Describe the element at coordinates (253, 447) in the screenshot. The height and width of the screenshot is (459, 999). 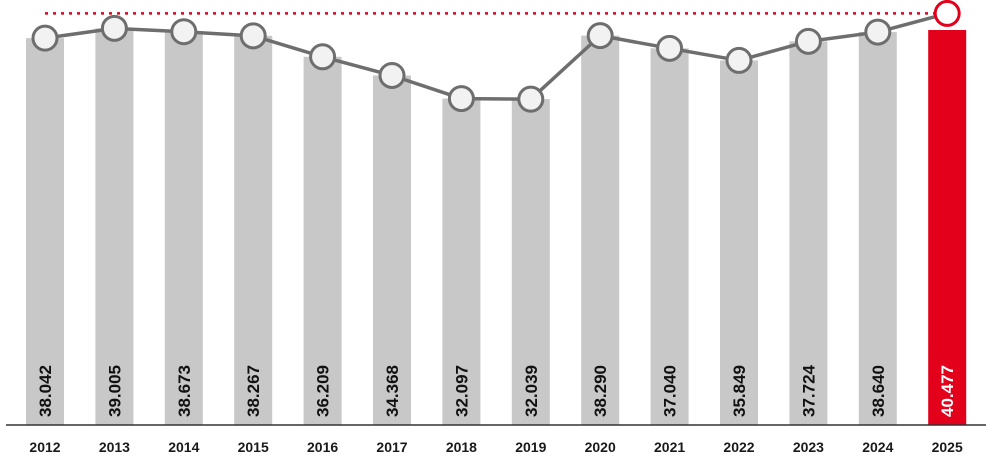
I see `x-tick-2015: 2015` at that location.